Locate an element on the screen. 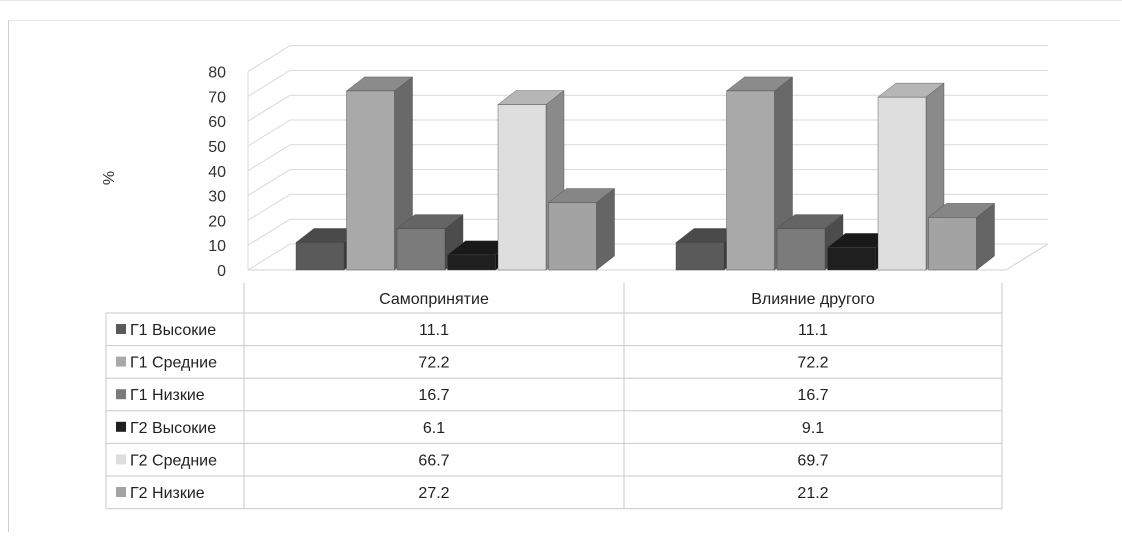 Image resolution: width=1122 pixels, height=536 pixels. series-name: Г1 Средние is located at coordinates (173, 363).